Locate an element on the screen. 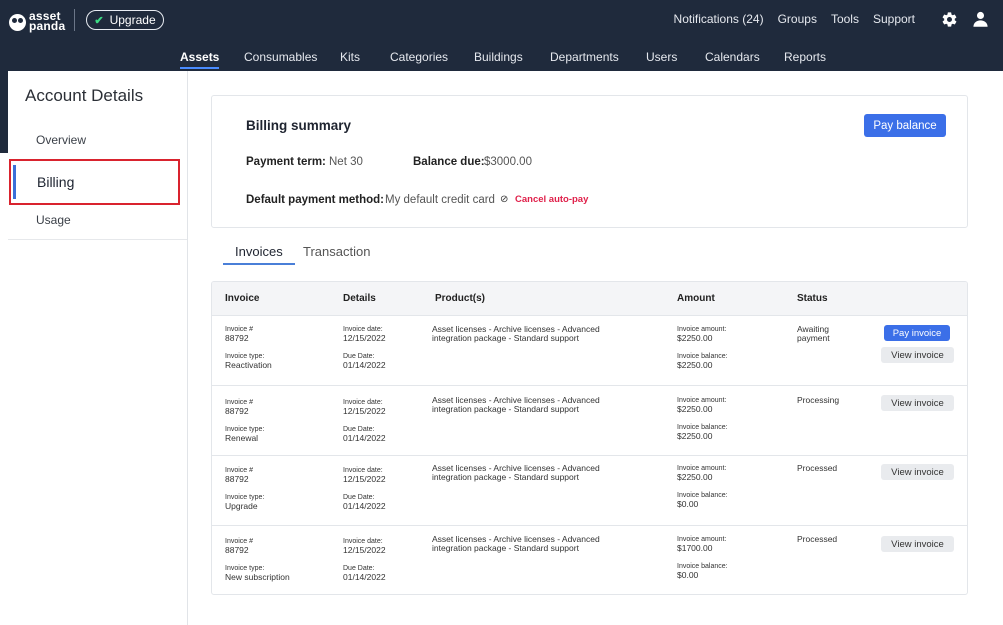 The height and width of the screenshot is (625, 1003). nav-consumables: Consumables is located at coordinates (281, 57).